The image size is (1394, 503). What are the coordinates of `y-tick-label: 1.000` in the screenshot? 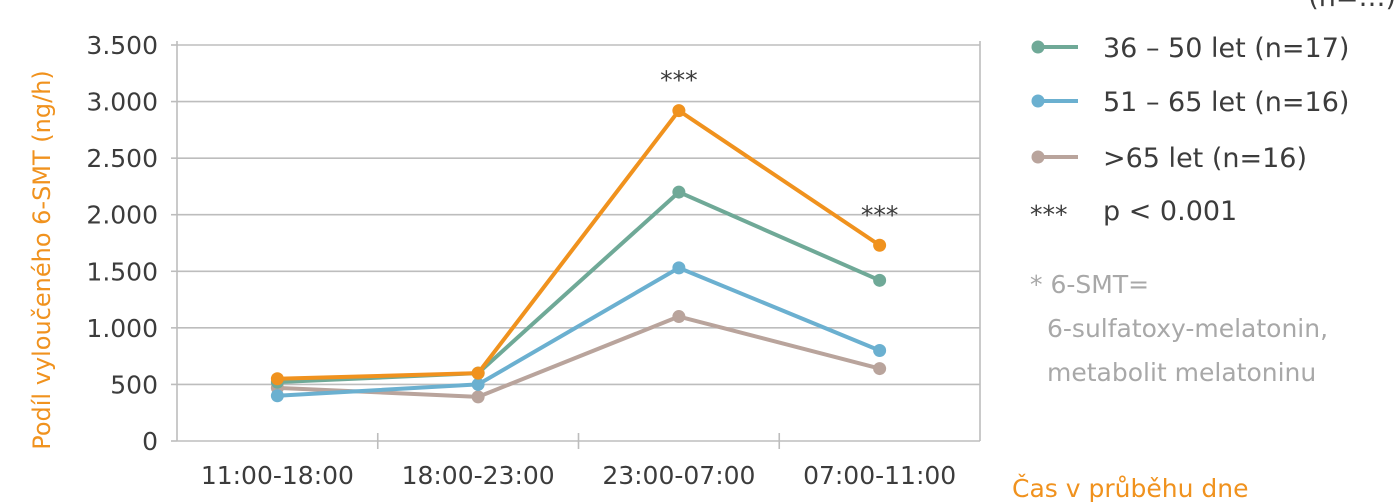 It's located at (122, 328).